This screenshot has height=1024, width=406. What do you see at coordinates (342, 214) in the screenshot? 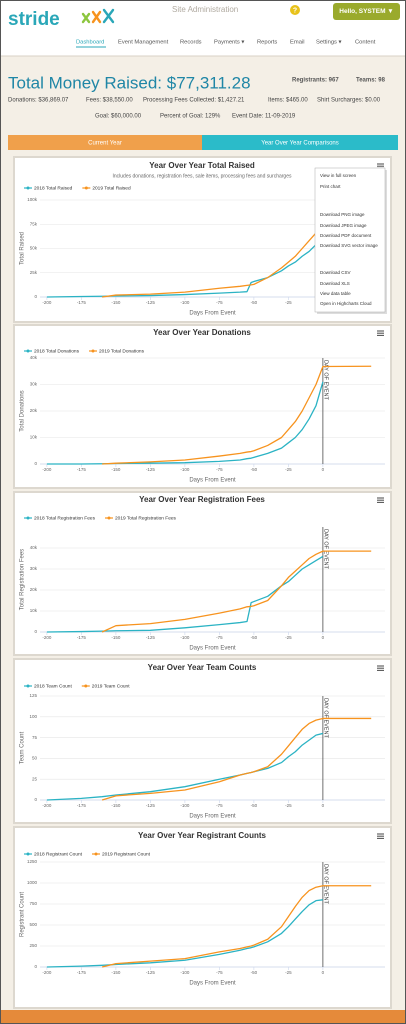
I see `menu-item: Download PNG image` at bounding box center [342, 214].